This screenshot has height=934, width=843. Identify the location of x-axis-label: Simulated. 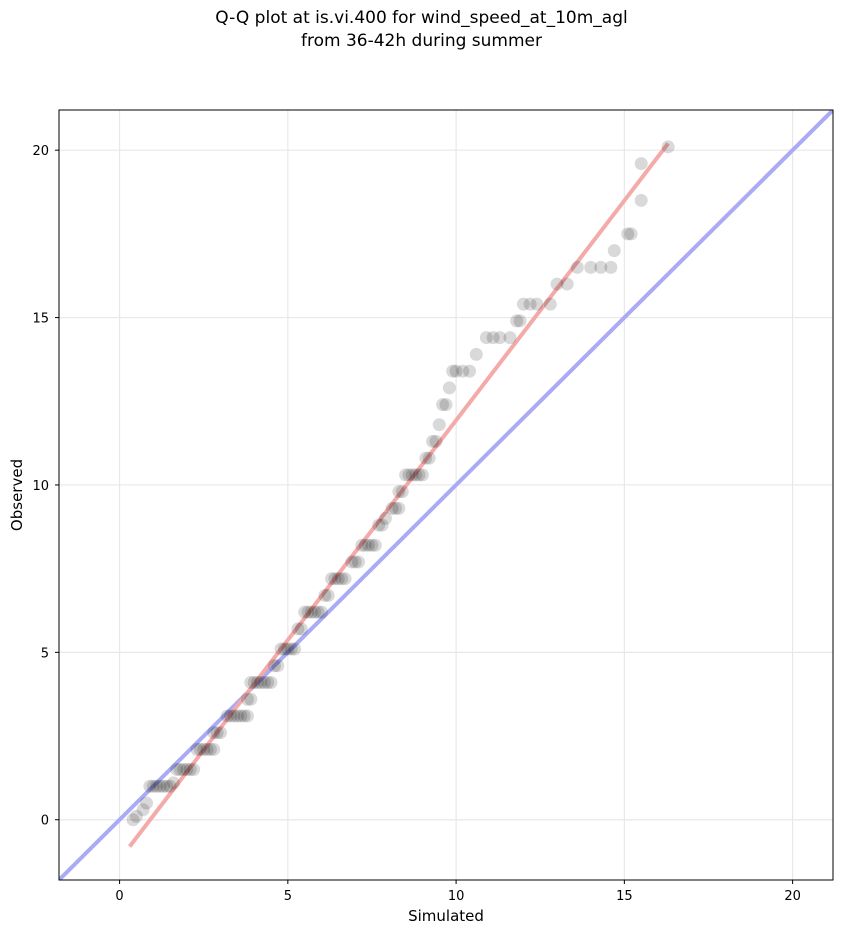
(446, 916).